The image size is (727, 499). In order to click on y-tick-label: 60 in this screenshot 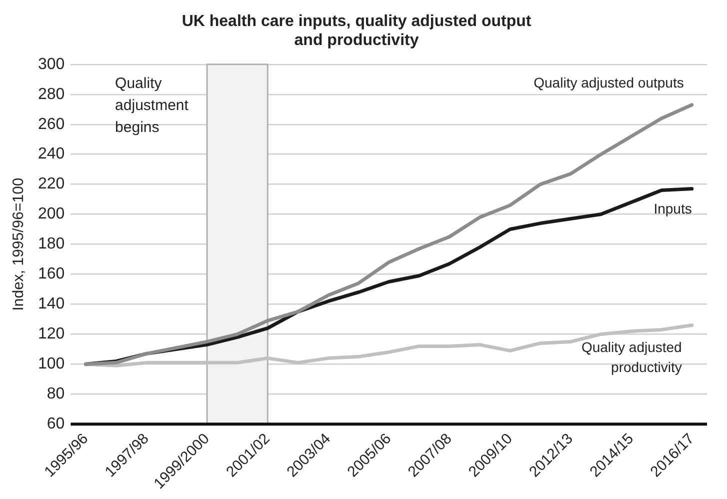, I will do `click(55, 424)`.